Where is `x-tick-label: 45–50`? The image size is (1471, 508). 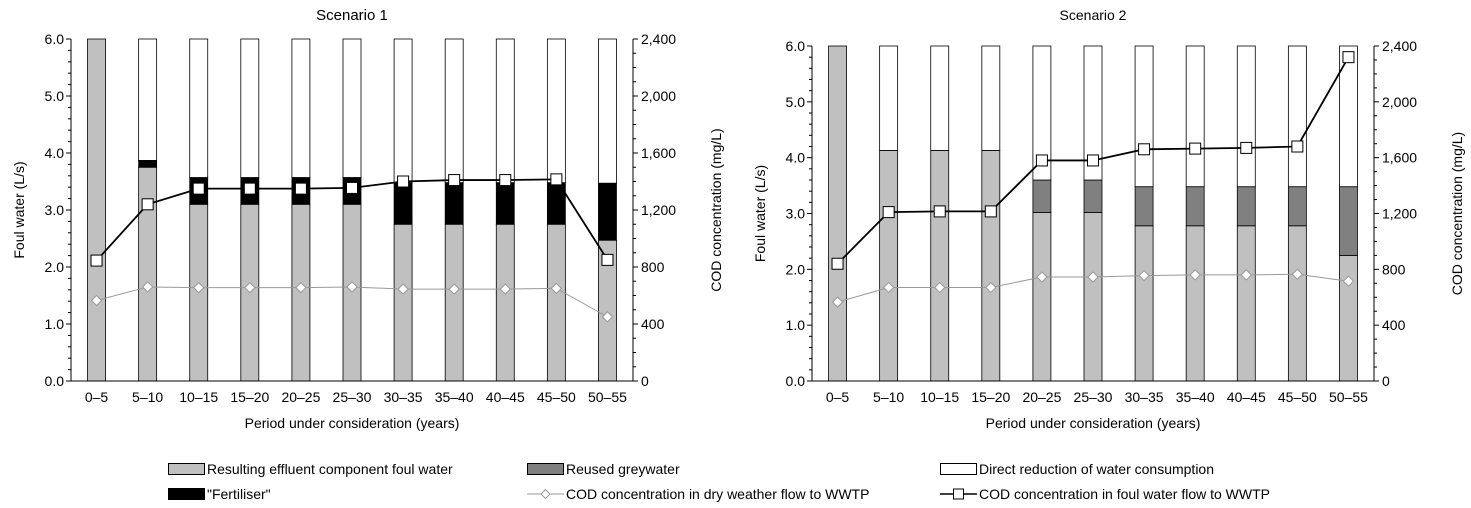 x-tick-label: 45–50 is located at coordinates (556, 397).